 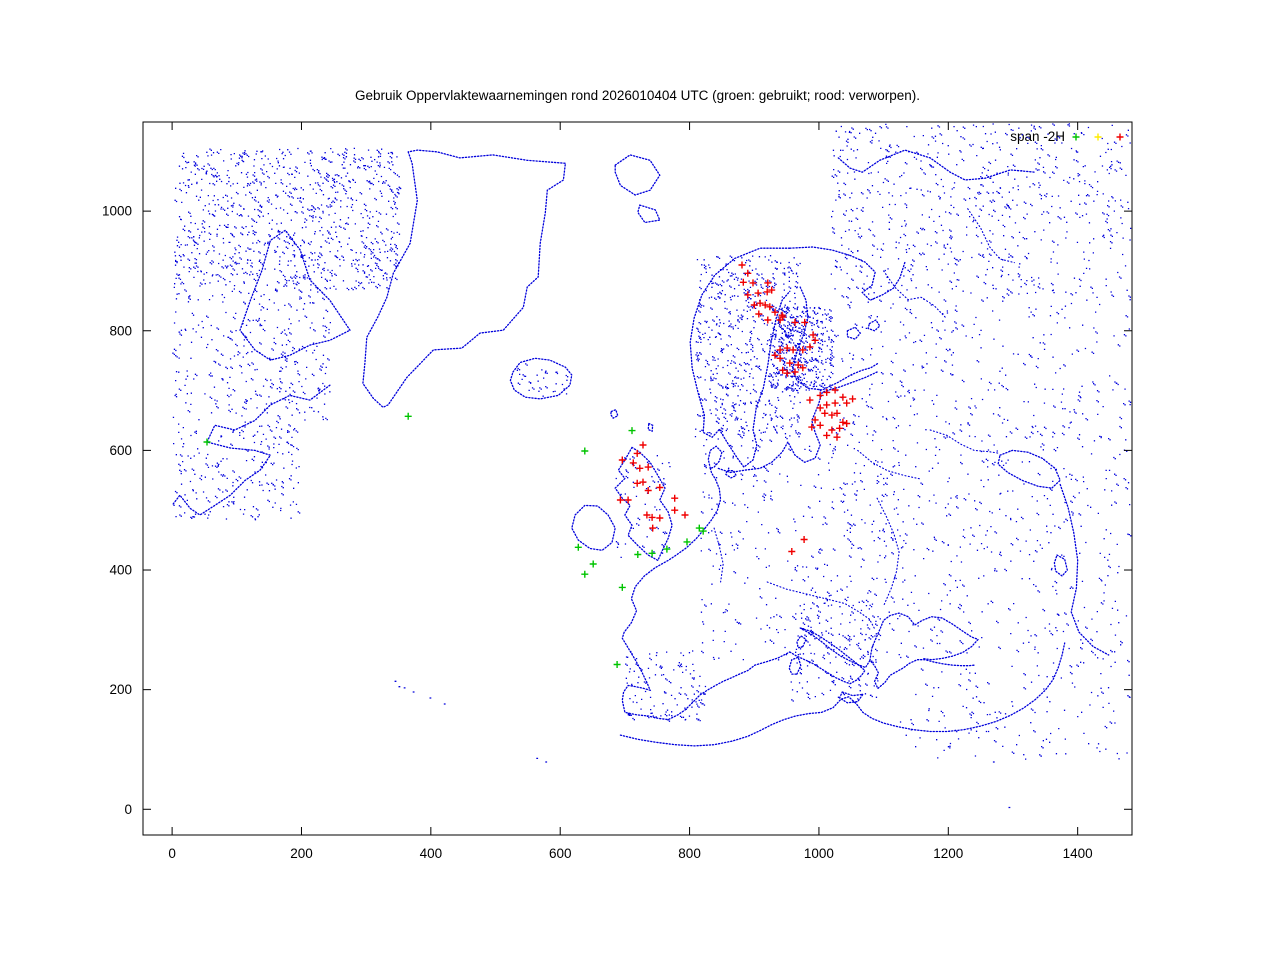 I want to click on coast-caspian-north, so click(x=1029, y=469).